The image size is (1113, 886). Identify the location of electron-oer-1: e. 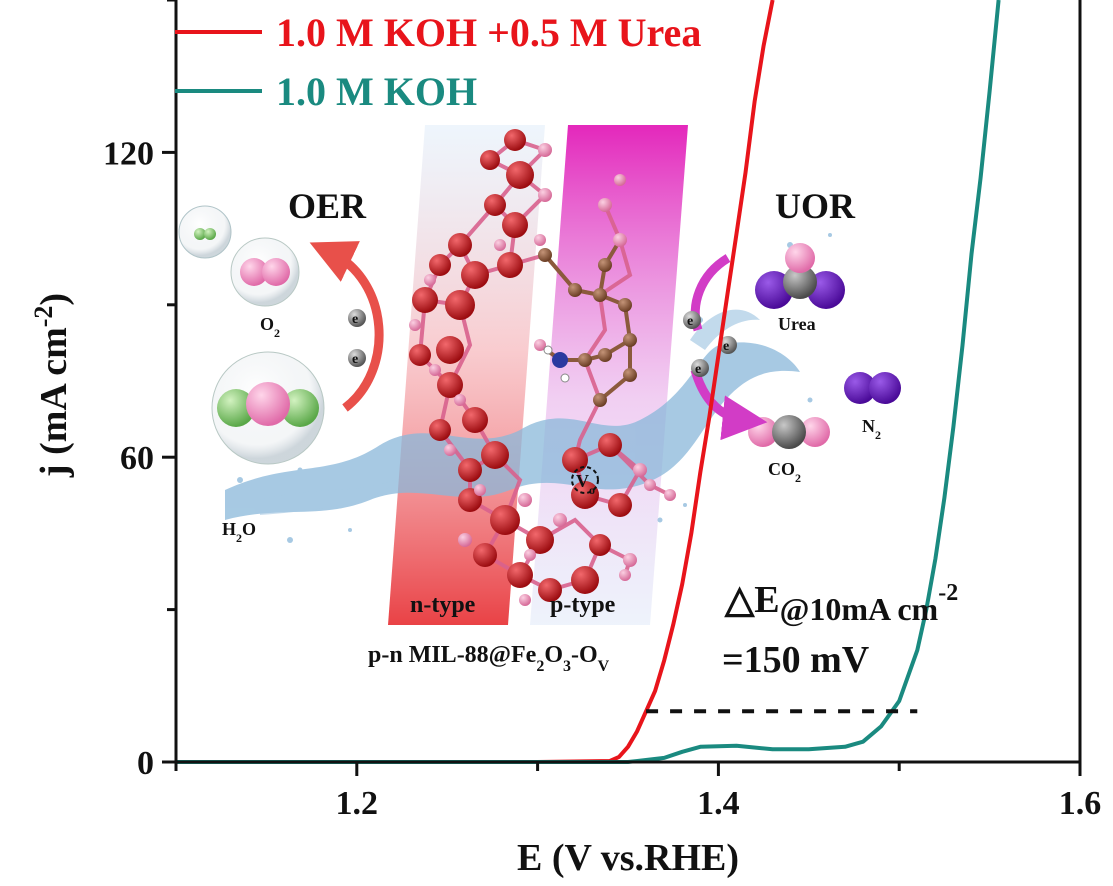
(355, 319).